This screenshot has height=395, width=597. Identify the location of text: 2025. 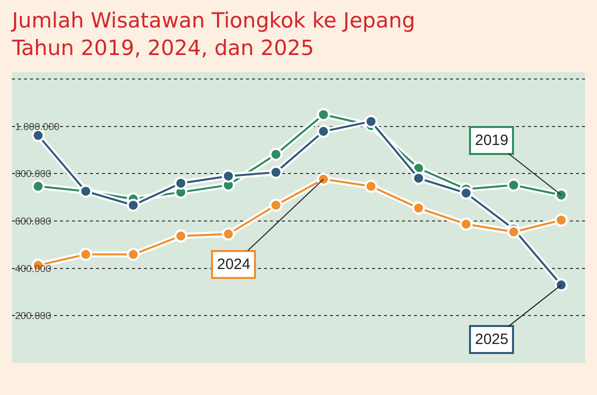
(491, 339).